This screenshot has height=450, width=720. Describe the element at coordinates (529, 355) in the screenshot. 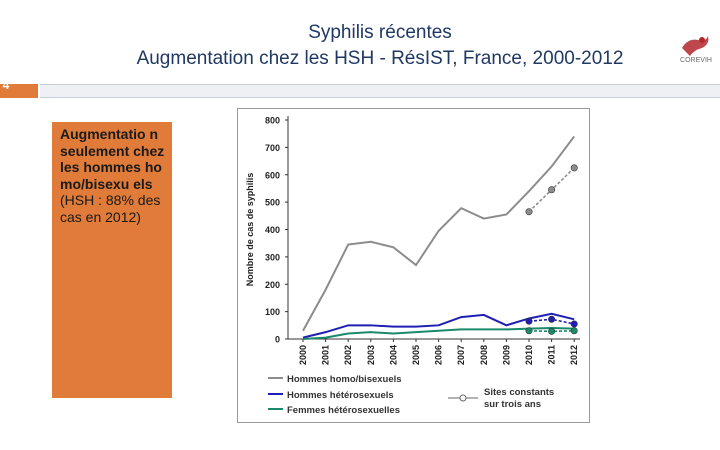

I see `x-tick-label: 2010` at that location.